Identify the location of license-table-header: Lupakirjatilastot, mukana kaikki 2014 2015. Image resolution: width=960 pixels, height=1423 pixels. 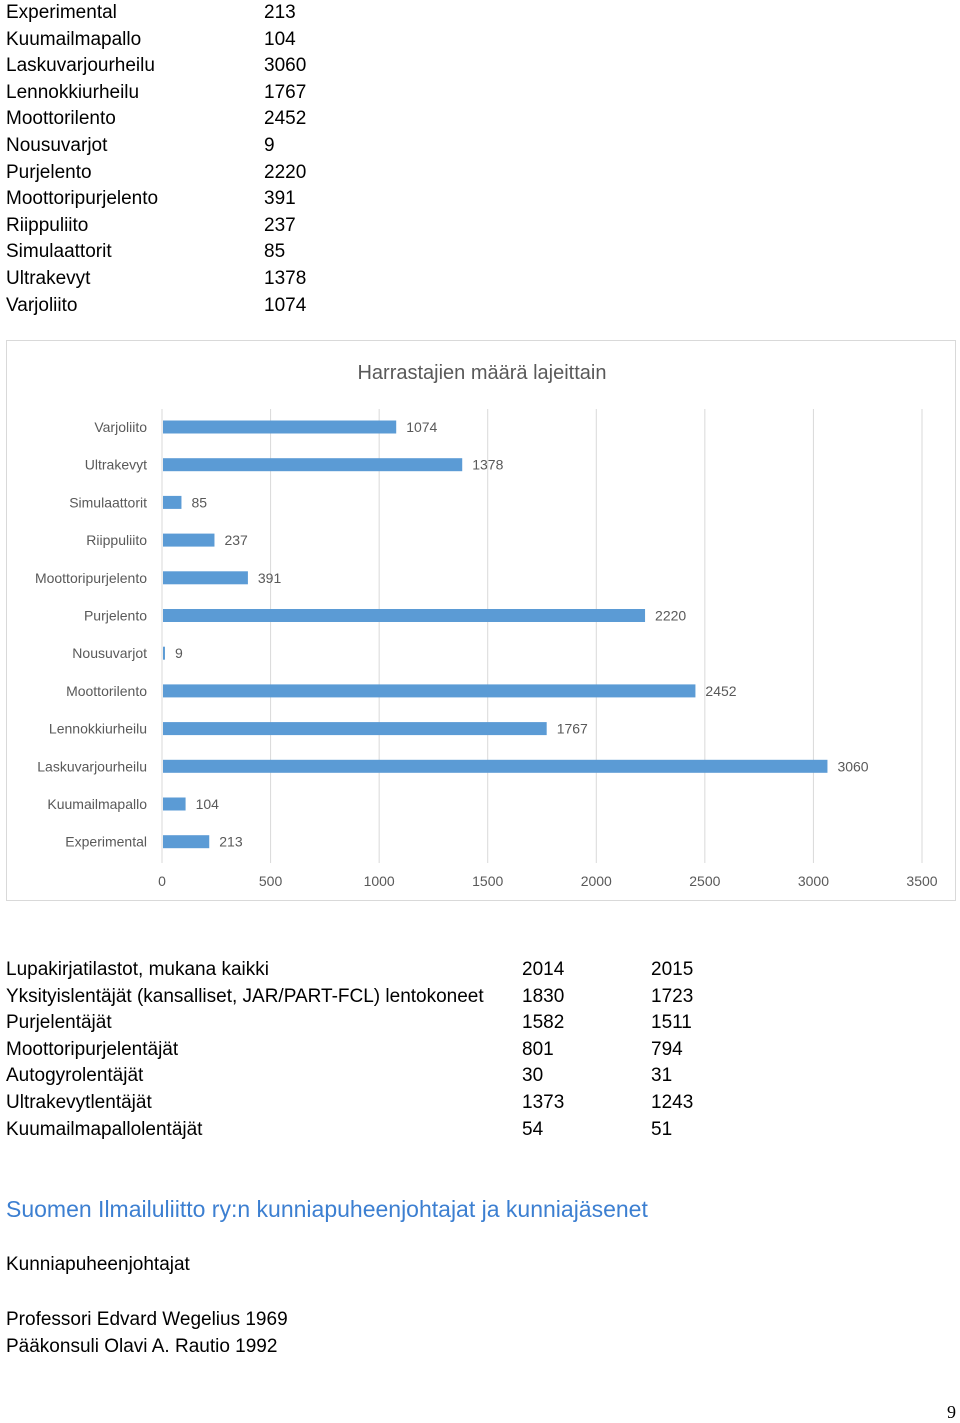
(349, 970).